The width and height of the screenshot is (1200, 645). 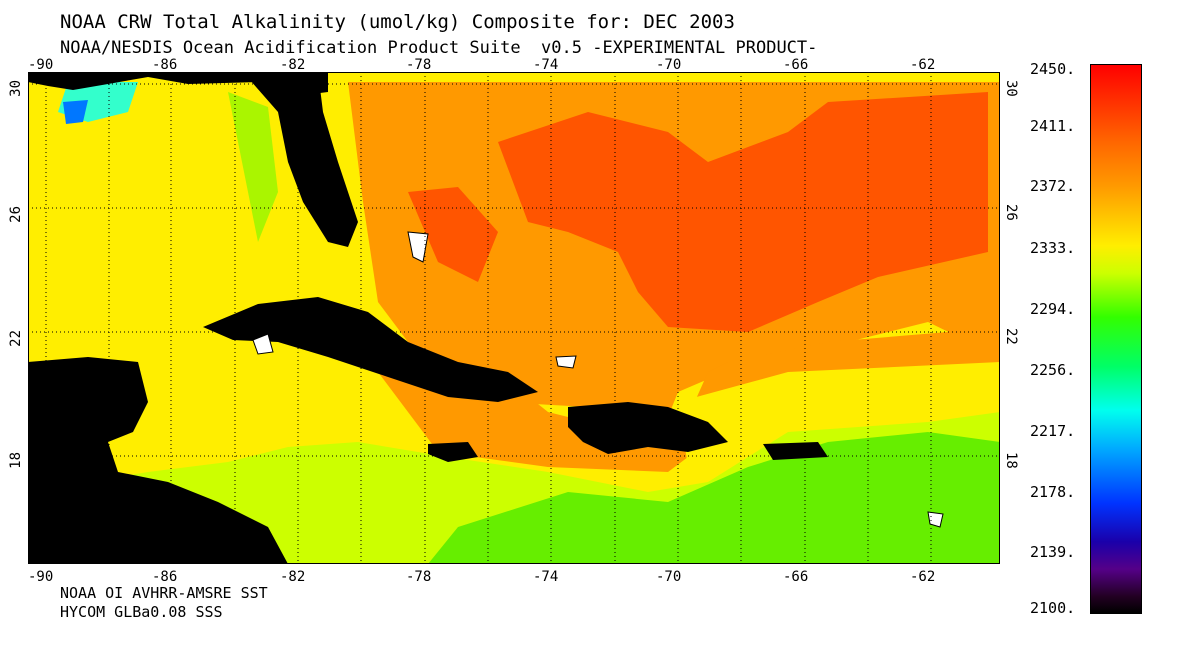 I want to click on colorbar-label: 2100., so click(x=1053, y=608).